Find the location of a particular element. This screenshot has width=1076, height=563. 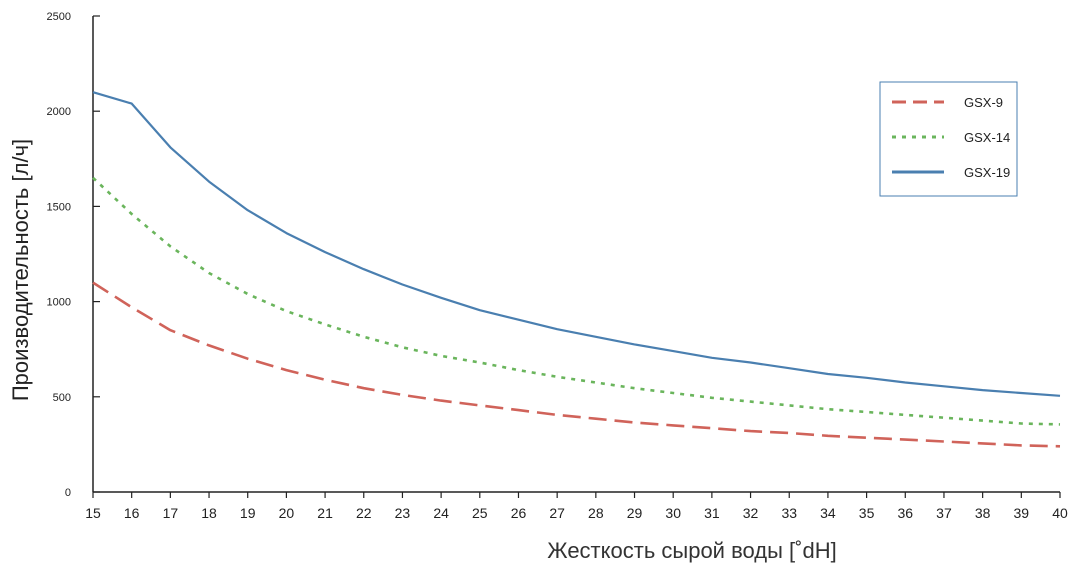

x-tick-label: 24 is located at coordinates (441, 513).